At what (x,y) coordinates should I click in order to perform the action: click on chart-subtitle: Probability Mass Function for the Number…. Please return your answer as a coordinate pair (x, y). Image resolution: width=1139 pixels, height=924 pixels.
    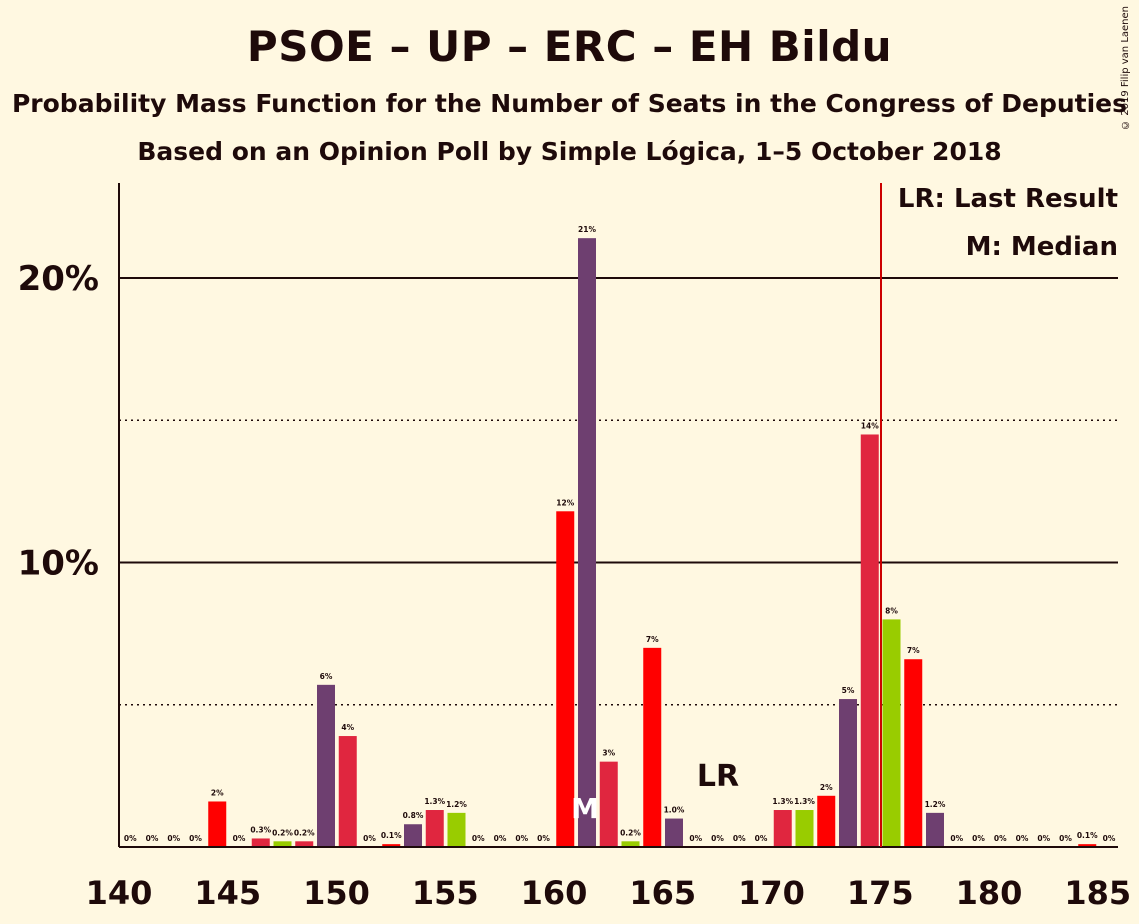
    Looking at the image, I should click on (569, 103).